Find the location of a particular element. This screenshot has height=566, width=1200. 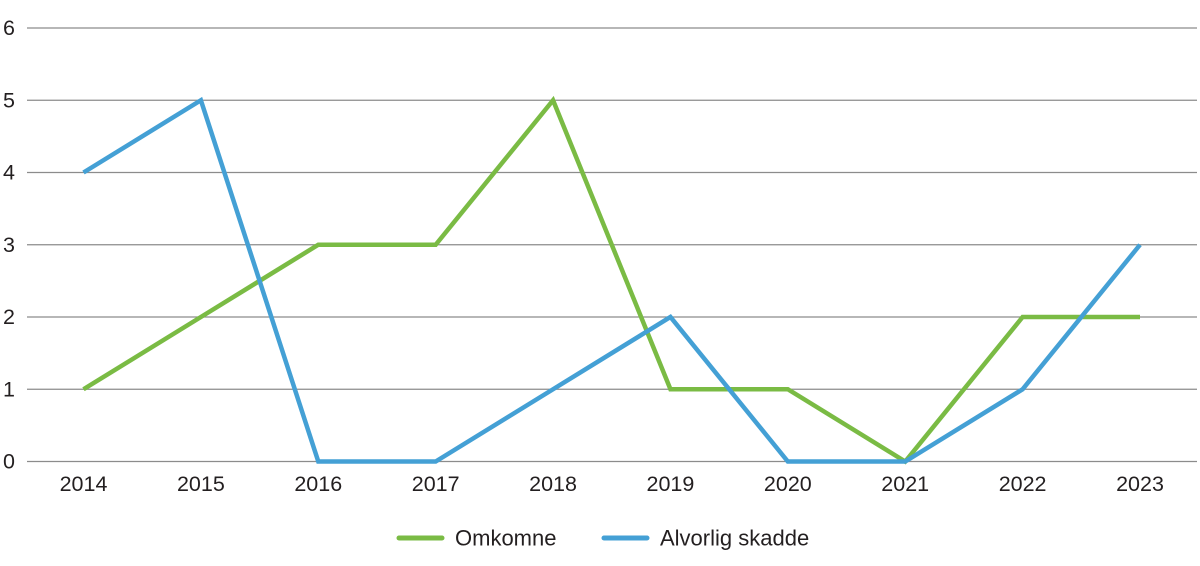

x-tick-label-2020: 2020 is located at coordinates (788, 484).